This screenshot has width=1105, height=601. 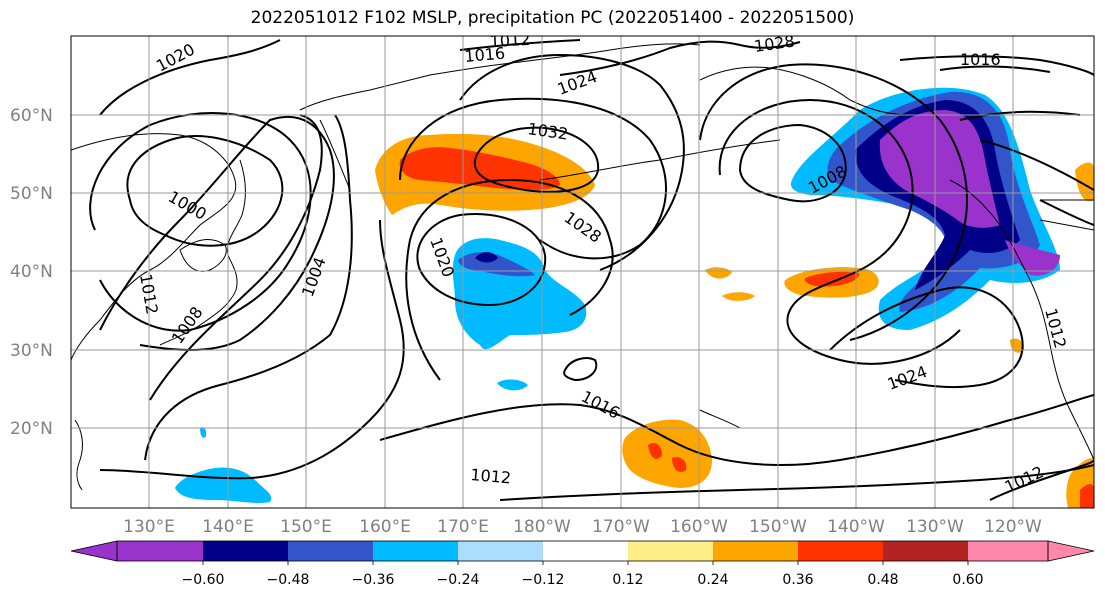 What do you see at coordinates (882, 580) in the screenshot?
I see `colorbar-tick-label: 0.48` at bounding box center [882, 580].